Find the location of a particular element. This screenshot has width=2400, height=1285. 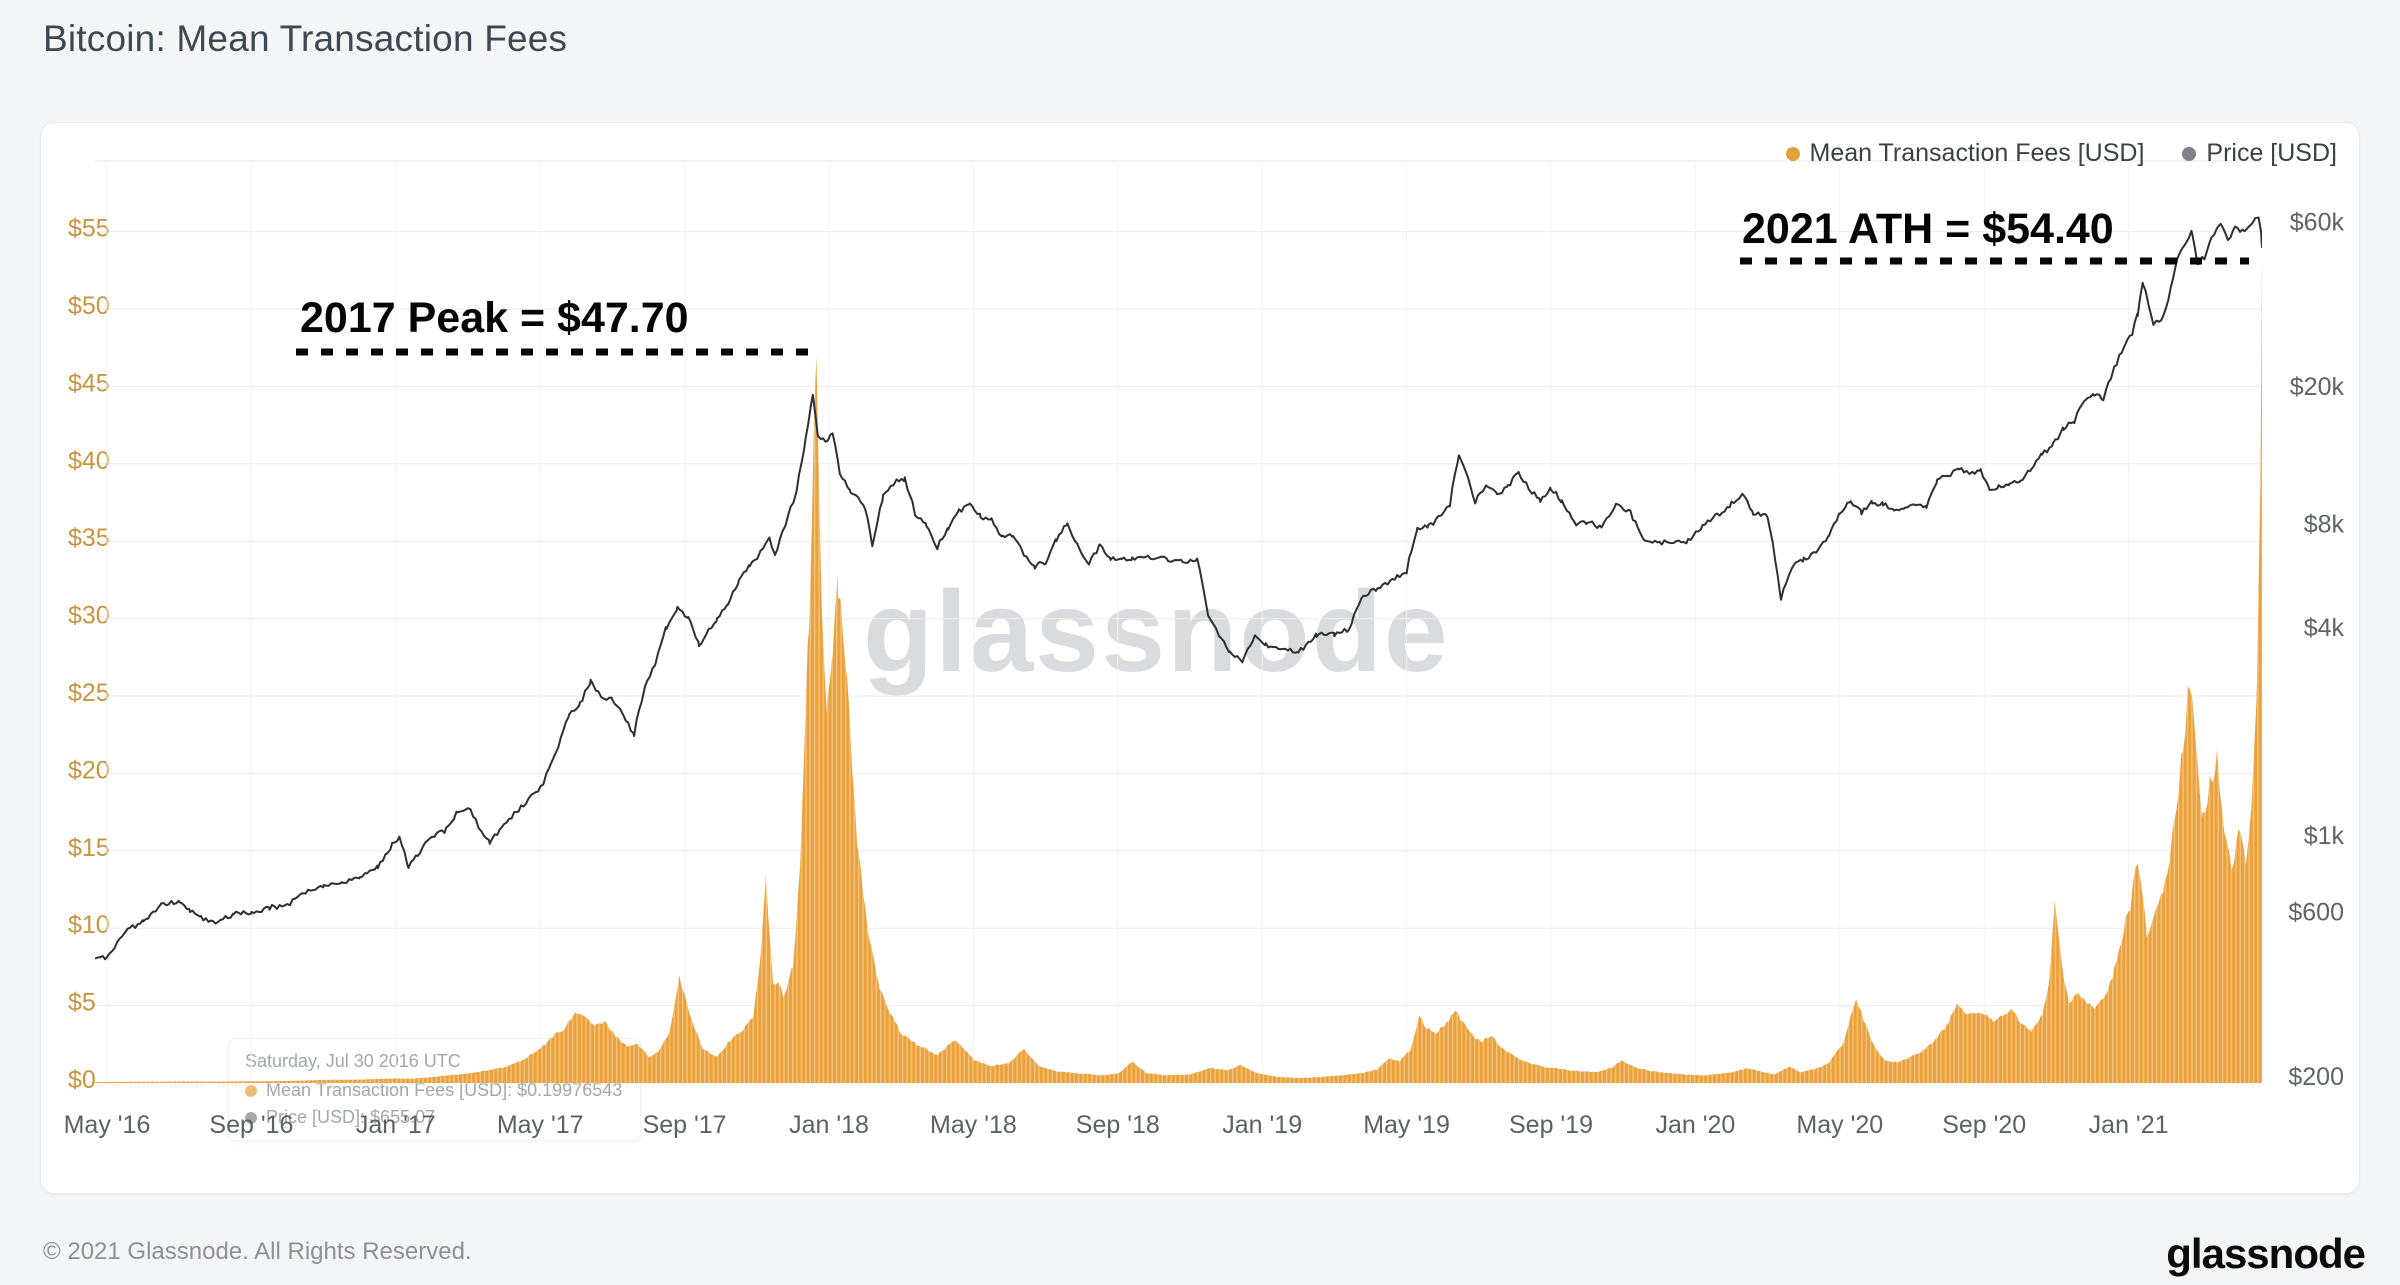

copyright-text: © 2021 Glassnode. All Rights Reserved. is located at coordinates (257, 1251).